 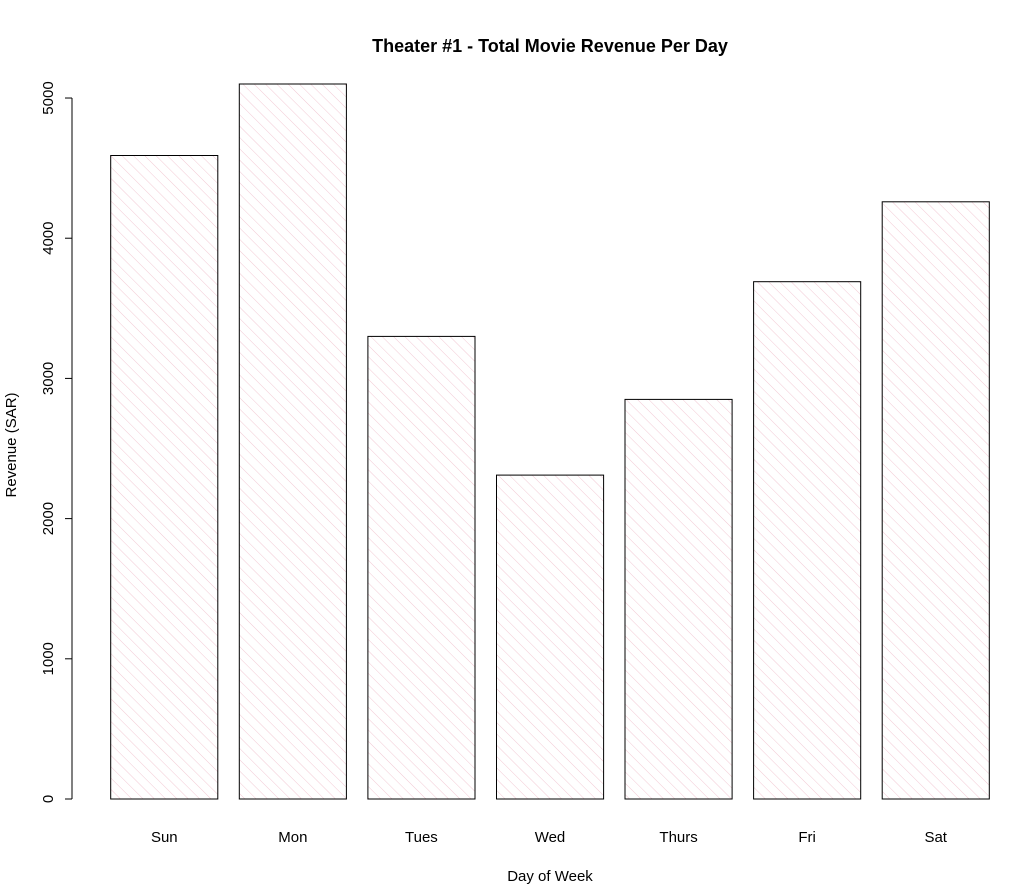 I want to click on bar-sat, so click(x=935, y=500).